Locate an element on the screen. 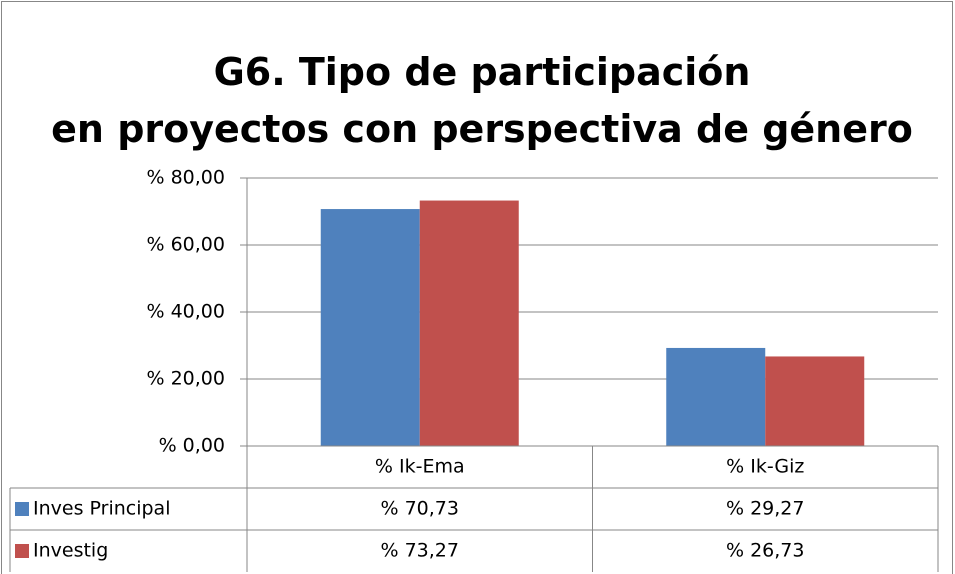 The image size is (955, 574). data-label: % 73,27 is located at coordinates (420, 551).